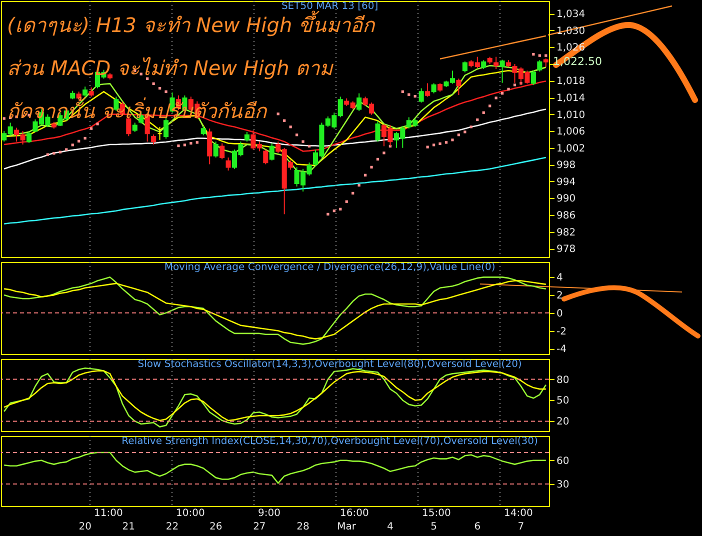 Image resolution: width=702 pixels, height=536 pixels. Describe the element at coordinates (390, 527) in the screenshot. I see `x-tick-label: 4` at that location.